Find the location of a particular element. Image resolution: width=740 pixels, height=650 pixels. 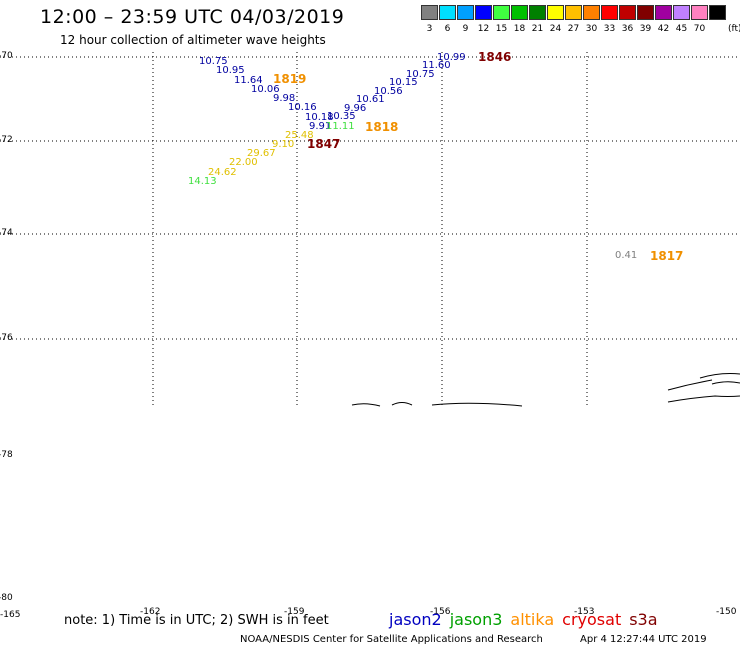

wave-value-altika: 22.00 is located at coordinates (243, 162).